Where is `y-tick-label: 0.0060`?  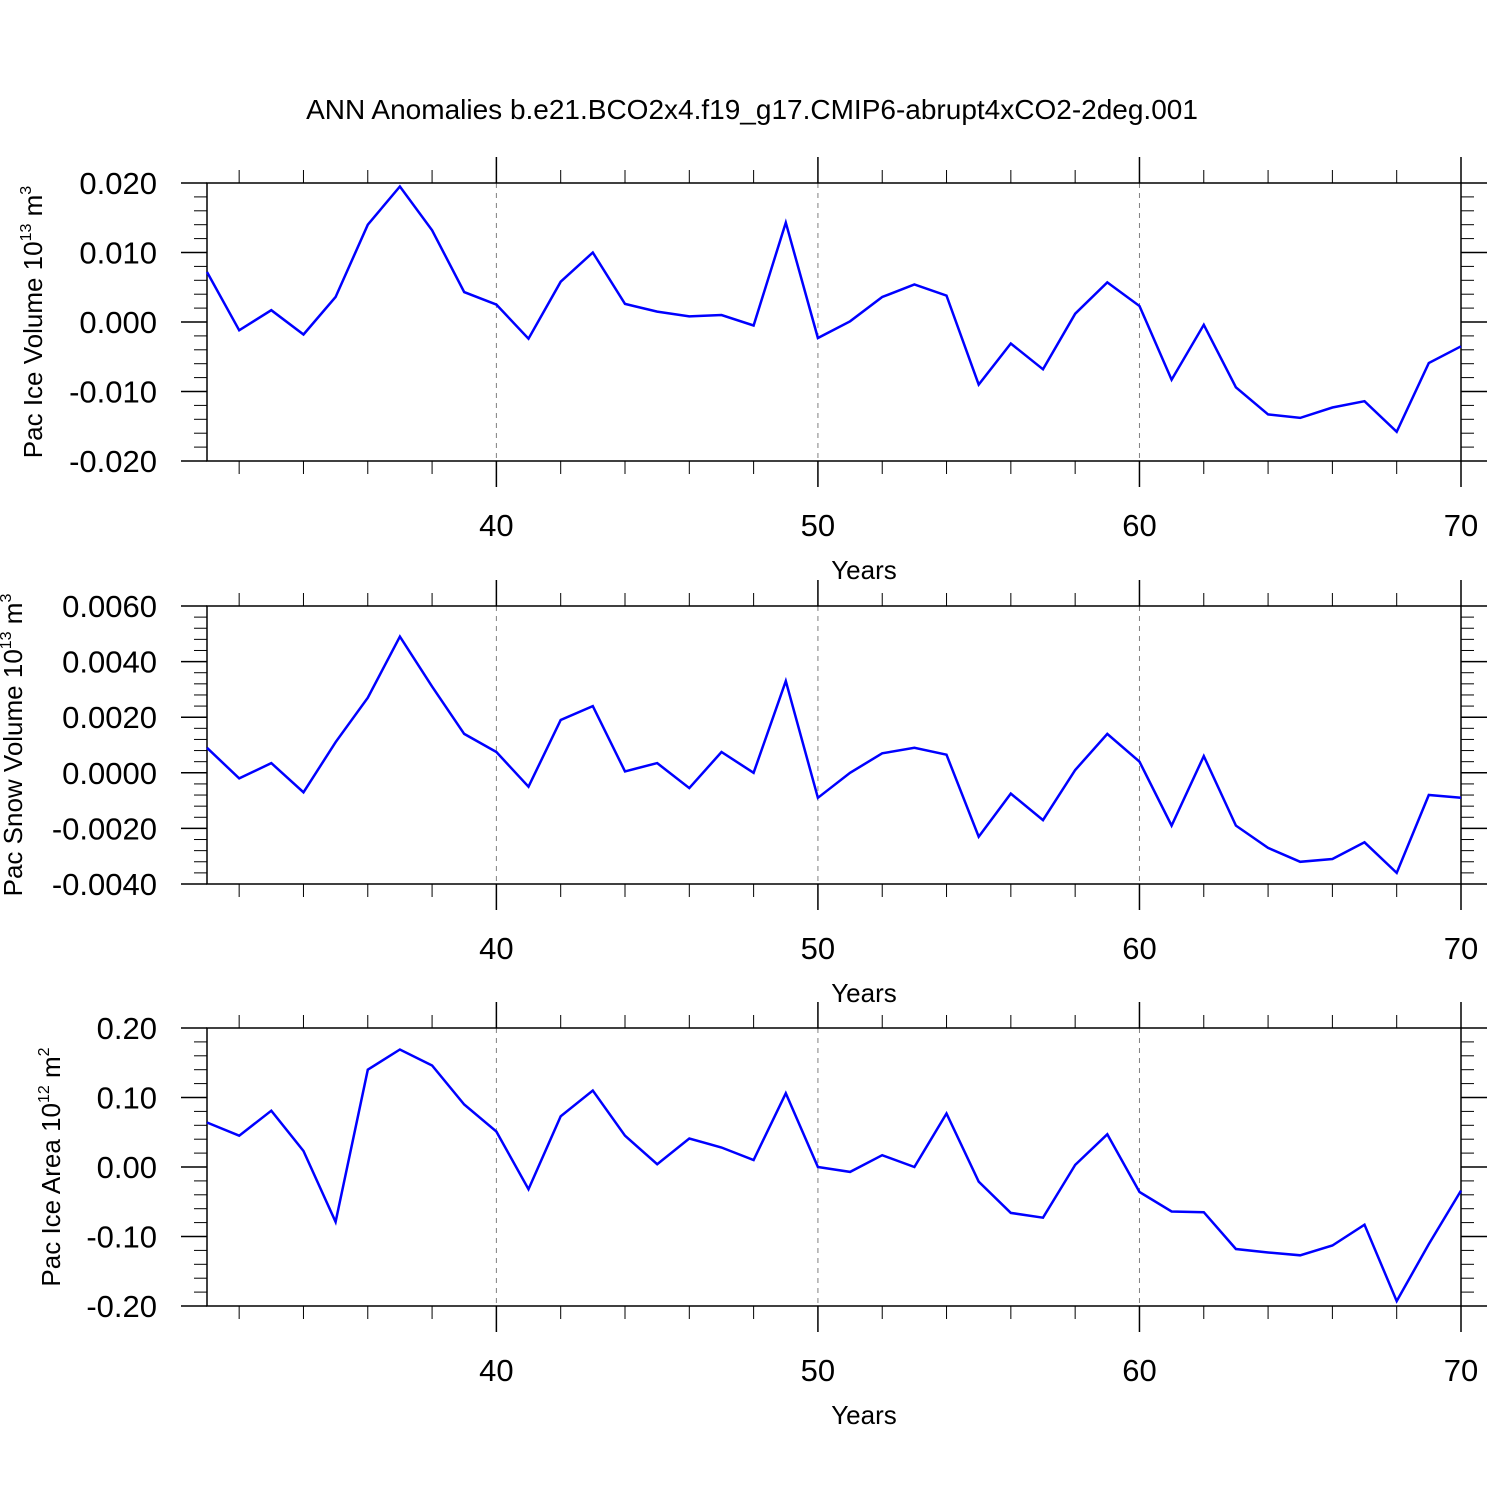 y-tick-label: 0.0060 is located at coordinates (109, 606).